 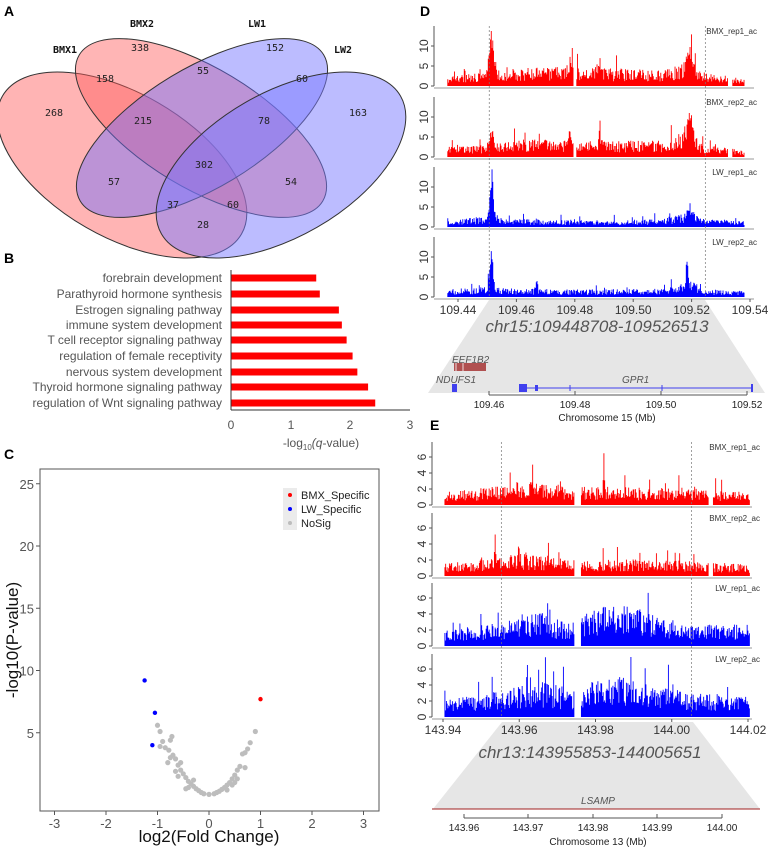 What do you see at coordinates (358, 113) in the screenshot?
I see `venn-count: 163` at bounding box center [358, 113].